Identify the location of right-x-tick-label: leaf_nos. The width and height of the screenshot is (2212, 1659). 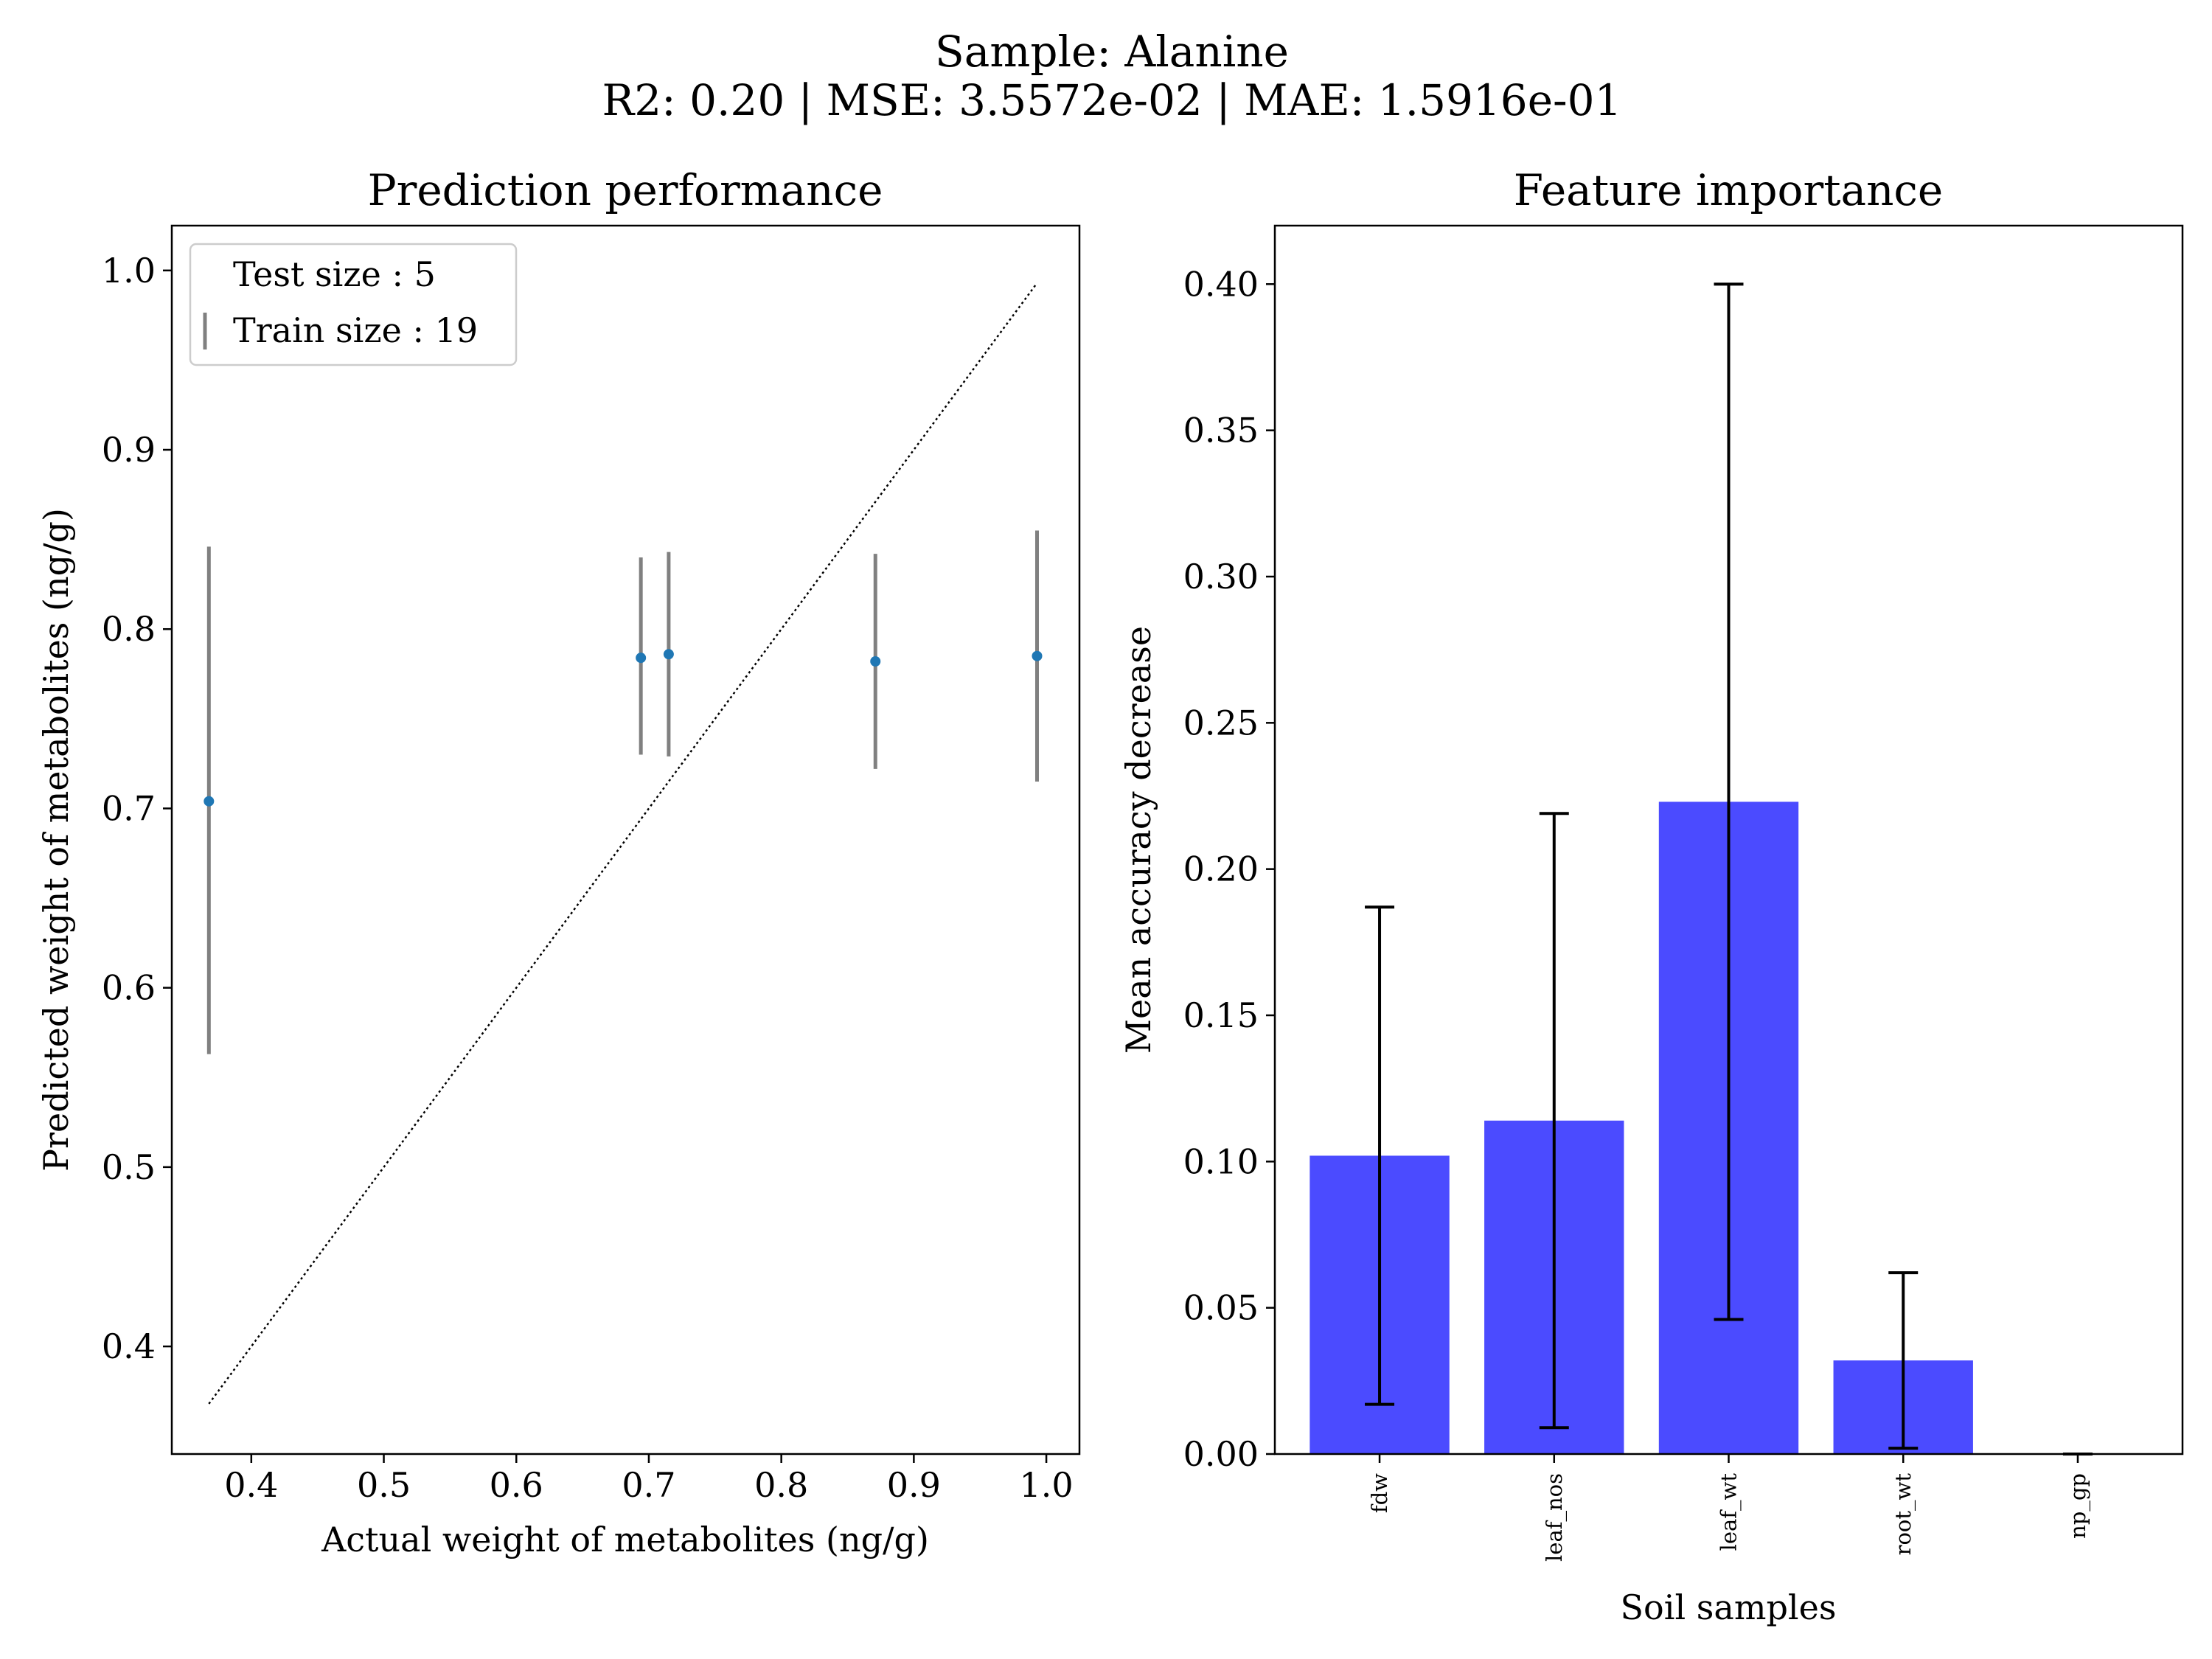
(1555, 1517).